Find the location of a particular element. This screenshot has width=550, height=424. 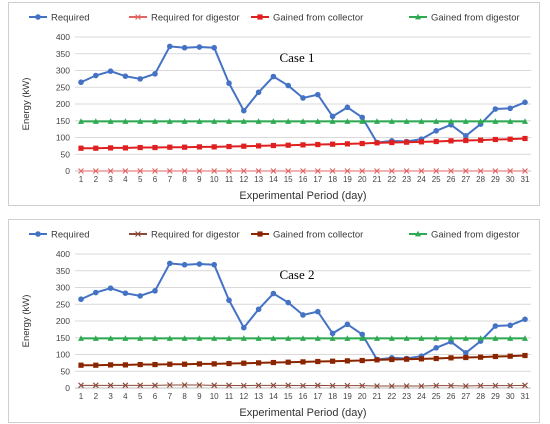

y-tick-label: 400 is located at coordinates (63, 254).